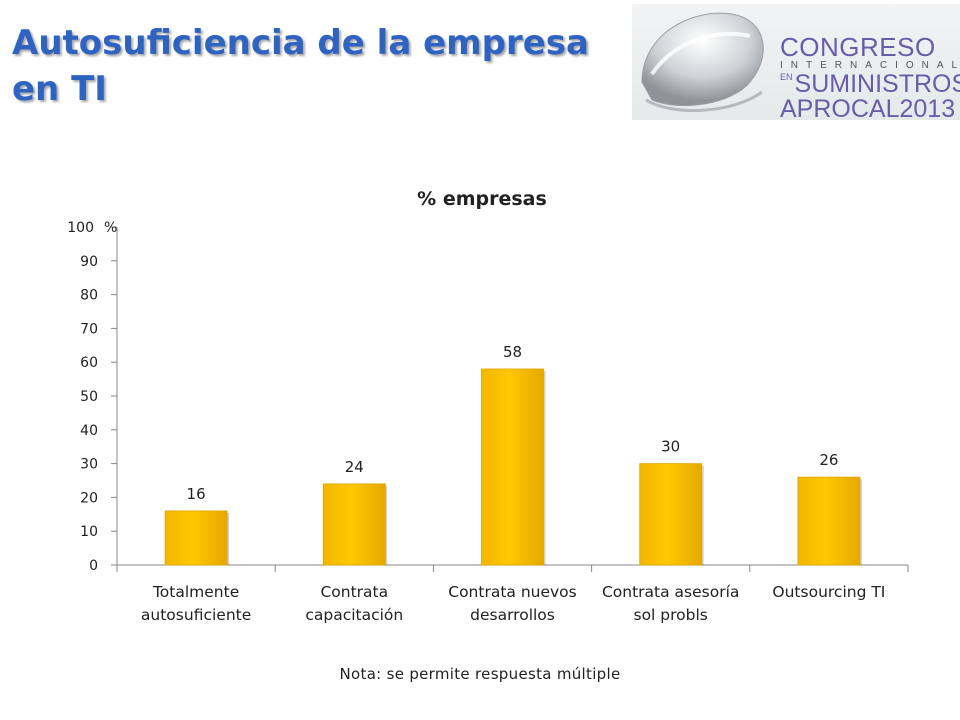 This screenshot has height=720, width=960. I want to click on data-label: 26, so click(828, 460).